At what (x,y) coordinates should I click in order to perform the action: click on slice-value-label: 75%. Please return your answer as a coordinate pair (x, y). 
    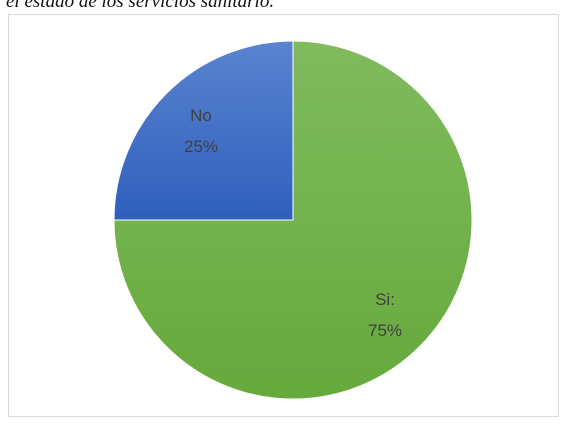
    Looking at the image, I should click on (385, 330).